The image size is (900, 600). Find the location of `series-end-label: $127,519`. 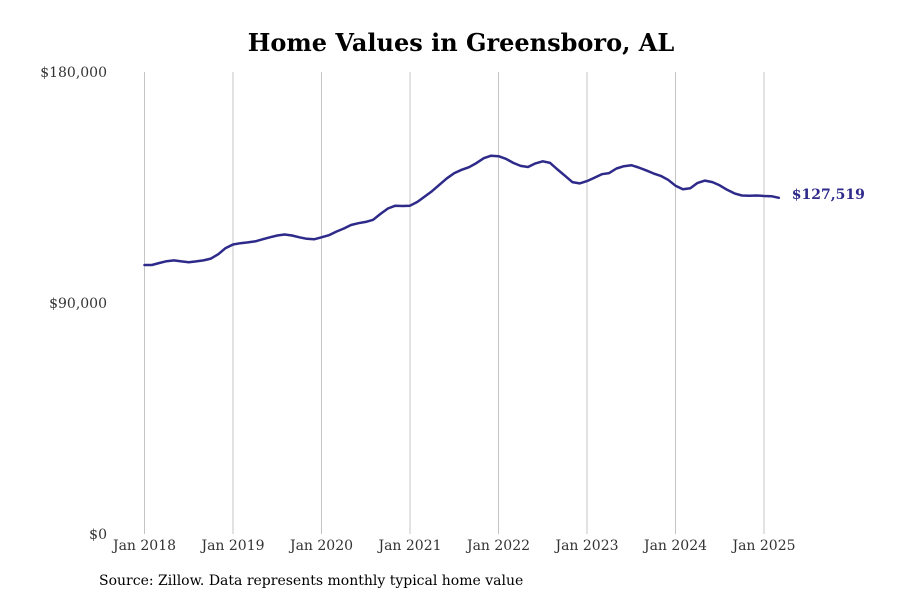

series-end-label: $127,519 is located at coordinates (828, 195).